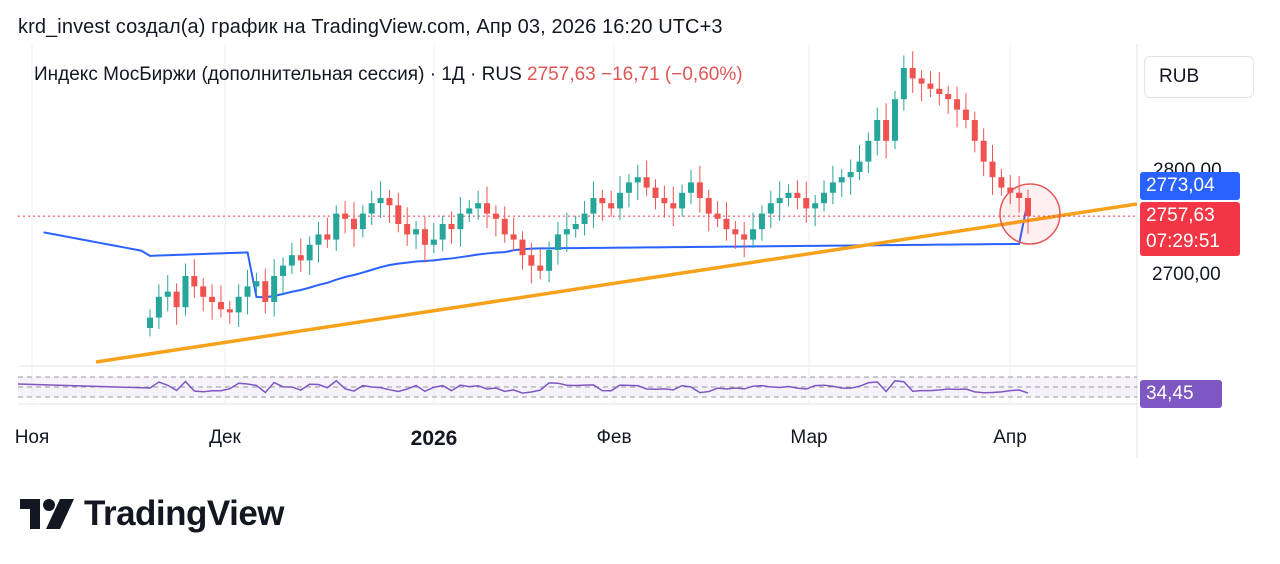 This screenshot has width=1280, height=564. Describe the element at coordinates (561, 74) in the screenshot. I see `last-price-value: 2757,63` at that location.